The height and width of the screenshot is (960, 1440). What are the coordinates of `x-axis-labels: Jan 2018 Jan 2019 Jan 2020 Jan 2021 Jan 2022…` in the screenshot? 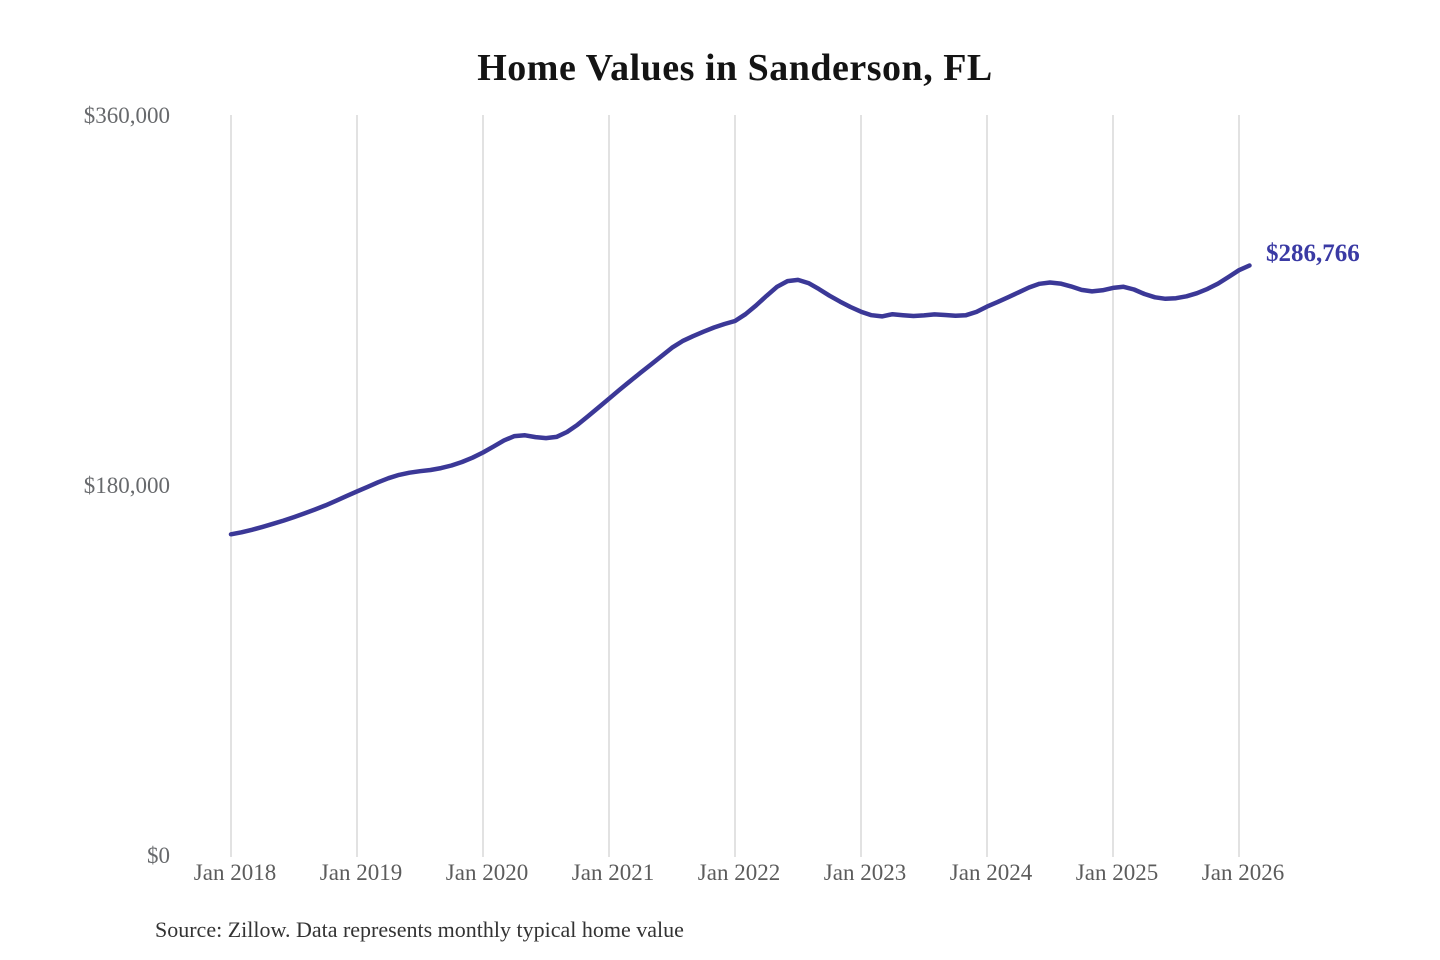 It's located at (739, 872).